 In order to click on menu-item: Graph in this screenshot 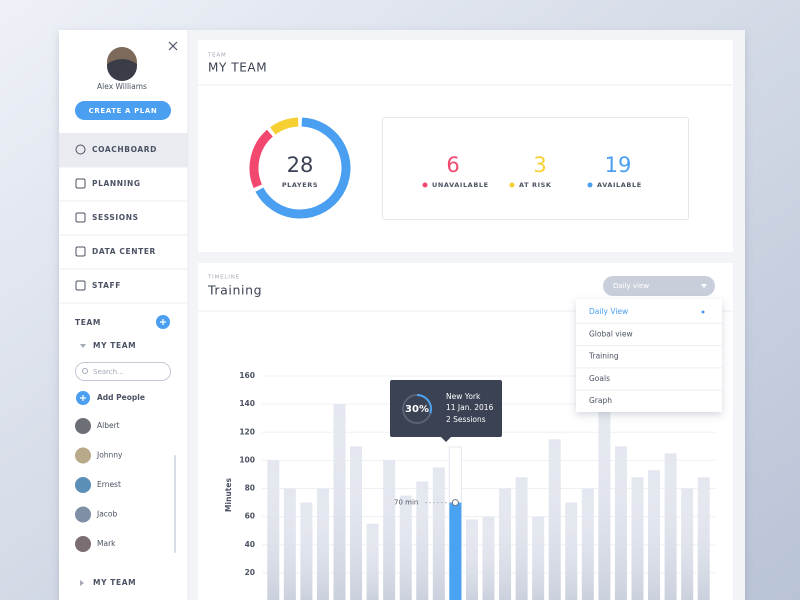, I will do `click(600, 400)`.